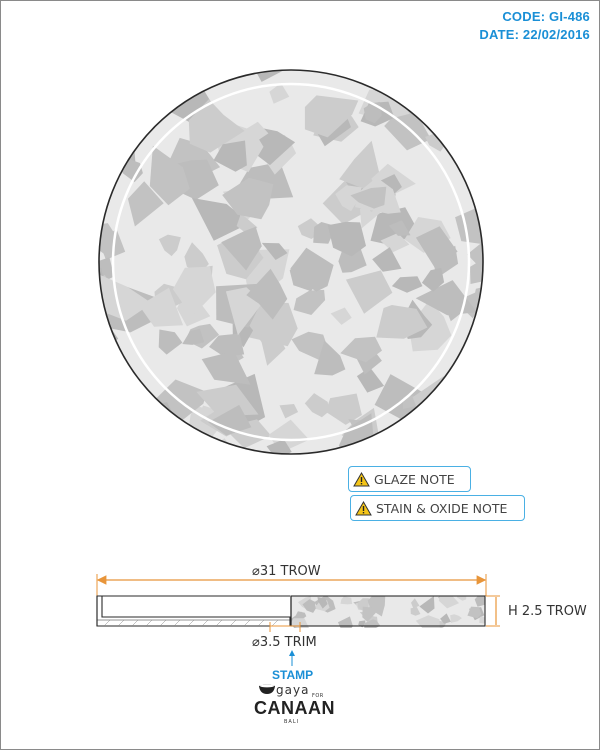 The image size is (600, 750). I want to click on glaze-note-label: GLAZE NOTE, so click(414, 479).